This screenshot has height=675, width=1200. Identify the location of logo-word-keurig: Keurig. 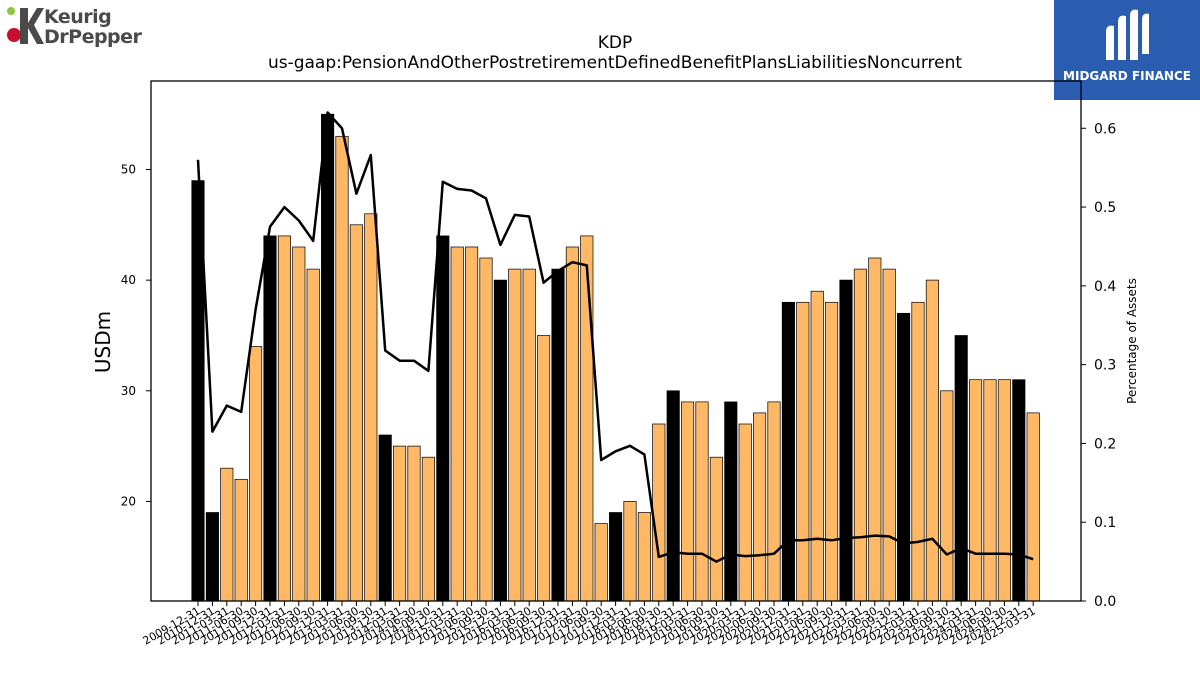
(78, 17).